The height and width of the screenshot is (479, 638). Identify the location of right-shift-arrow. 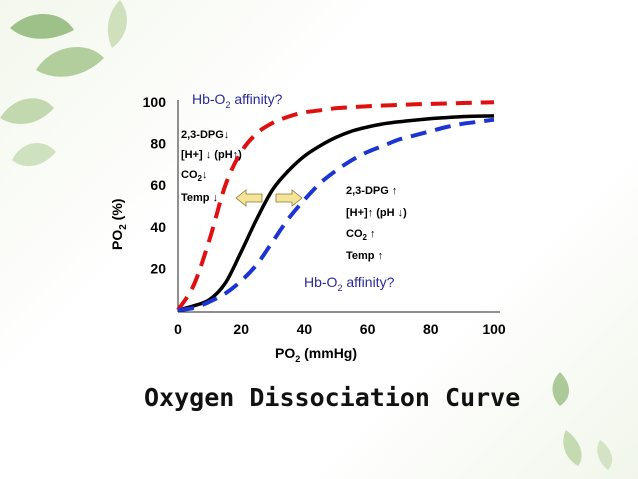
(289, 198).